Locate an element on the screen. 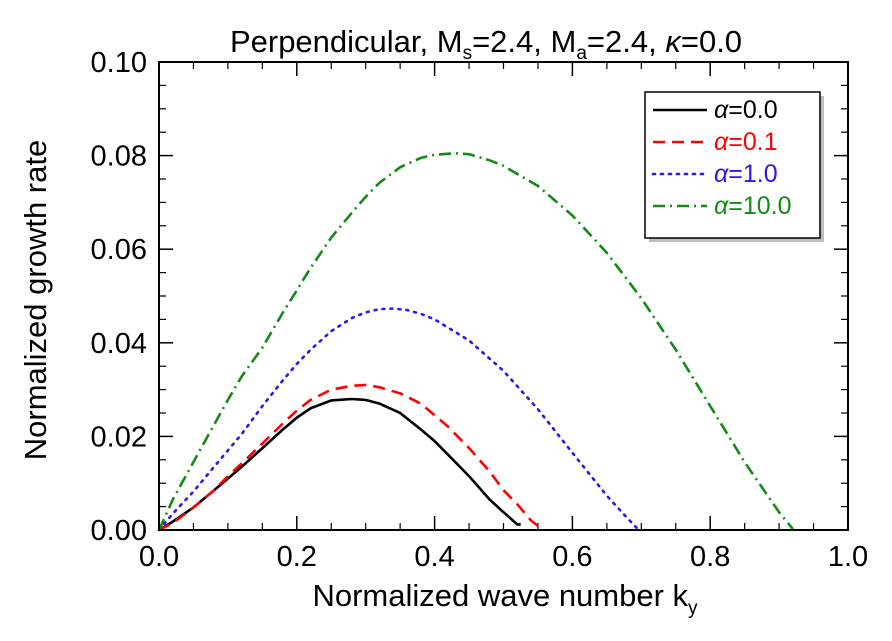  y-tick-label: 0.04 is located at coordinates (119, 344).